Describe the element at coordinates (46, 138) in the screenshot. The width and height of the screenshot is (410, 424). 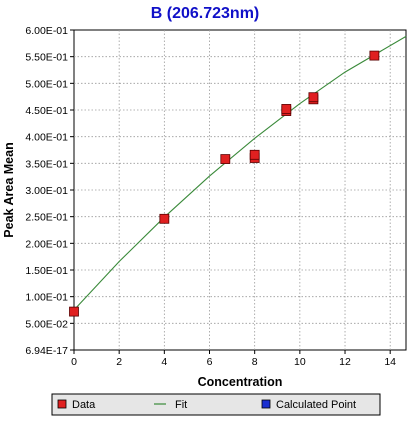
I see `y-tick-label: 4.00E-01` at that location.